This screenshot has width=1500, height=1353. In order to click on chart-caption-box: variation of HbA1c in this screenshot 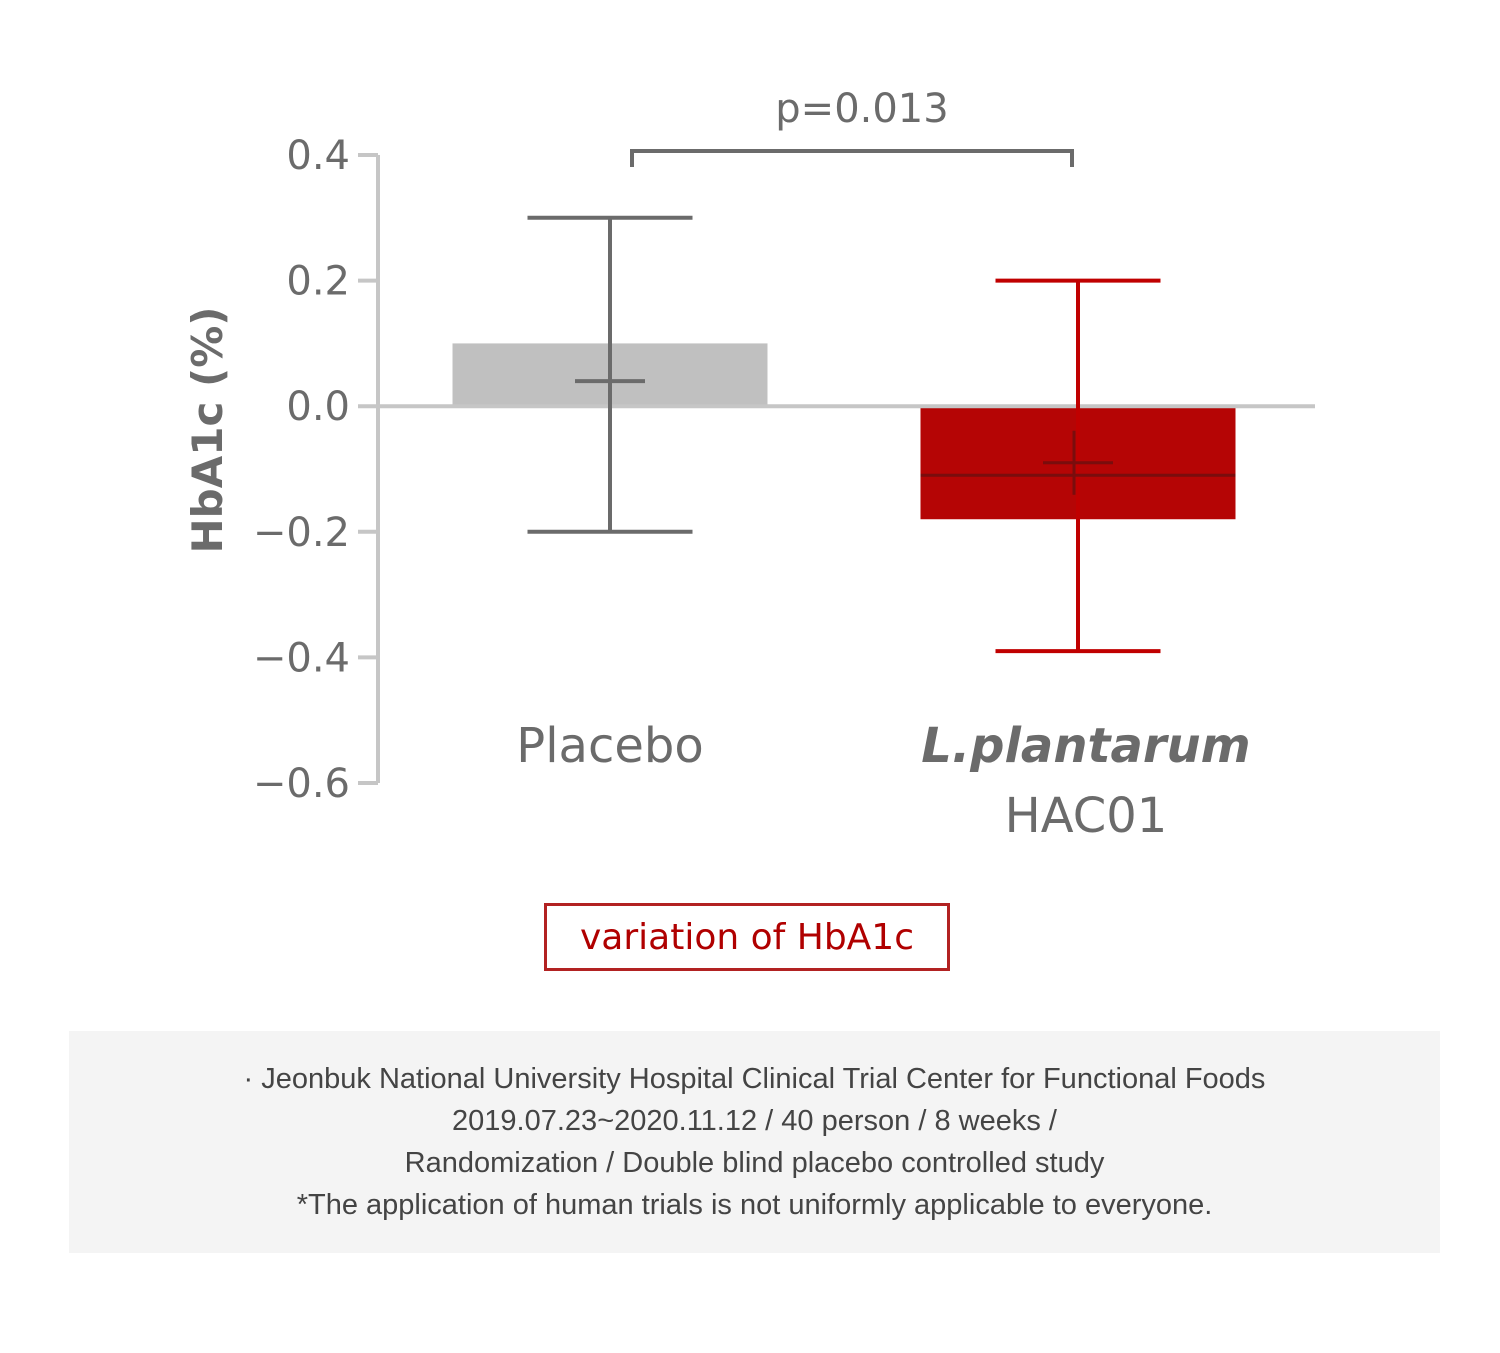, I will do `click(747, 937)`.